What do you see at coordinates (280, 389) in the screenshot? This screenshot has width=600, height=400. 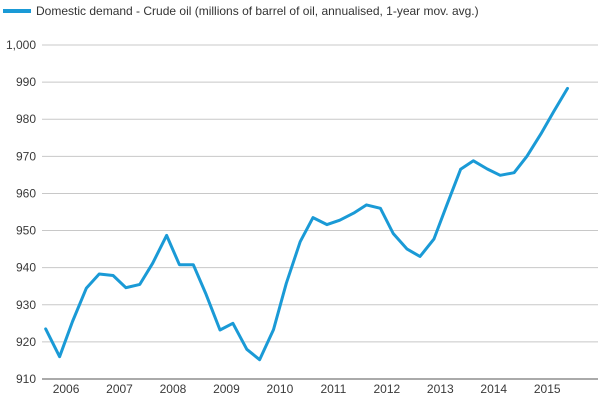 I see `x-tick-label: 2010` at bounding box center [280, 389].